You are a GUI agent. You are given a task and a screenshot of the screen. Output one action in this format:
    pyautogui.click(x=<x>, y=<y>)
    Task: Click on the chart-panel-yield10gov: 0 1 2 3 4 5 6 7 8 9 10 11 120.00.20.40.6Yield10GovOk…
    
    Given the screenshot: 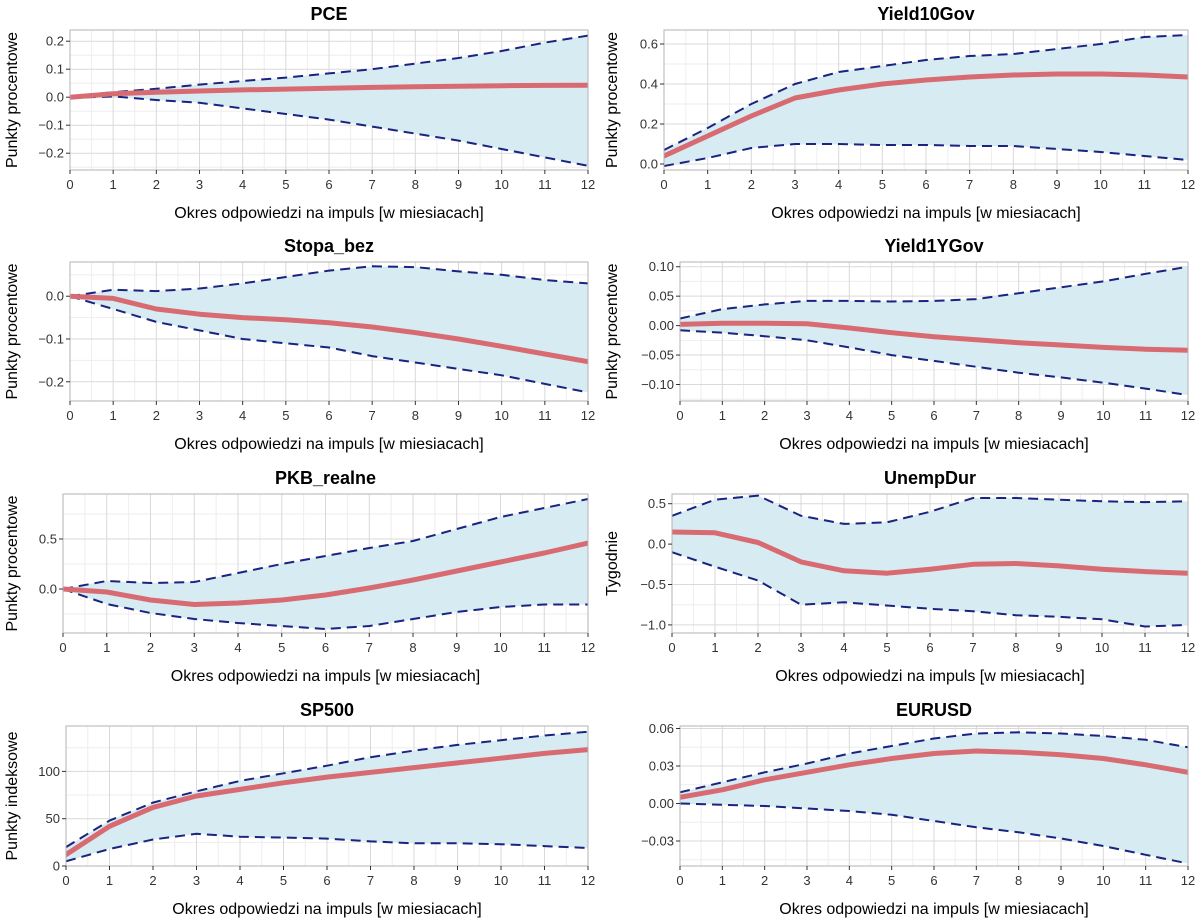 What is the action you would take?
    pyautogui.click(x=899, y=113)
    